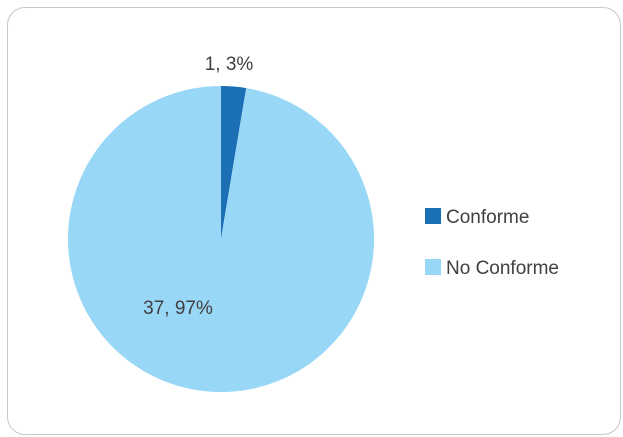 The image size is (623, 437). What do you see at coordinates (229, 64) in the screenshot?
I see `data-label-conforme: 1, 3%` at bounding box center [229, 64].